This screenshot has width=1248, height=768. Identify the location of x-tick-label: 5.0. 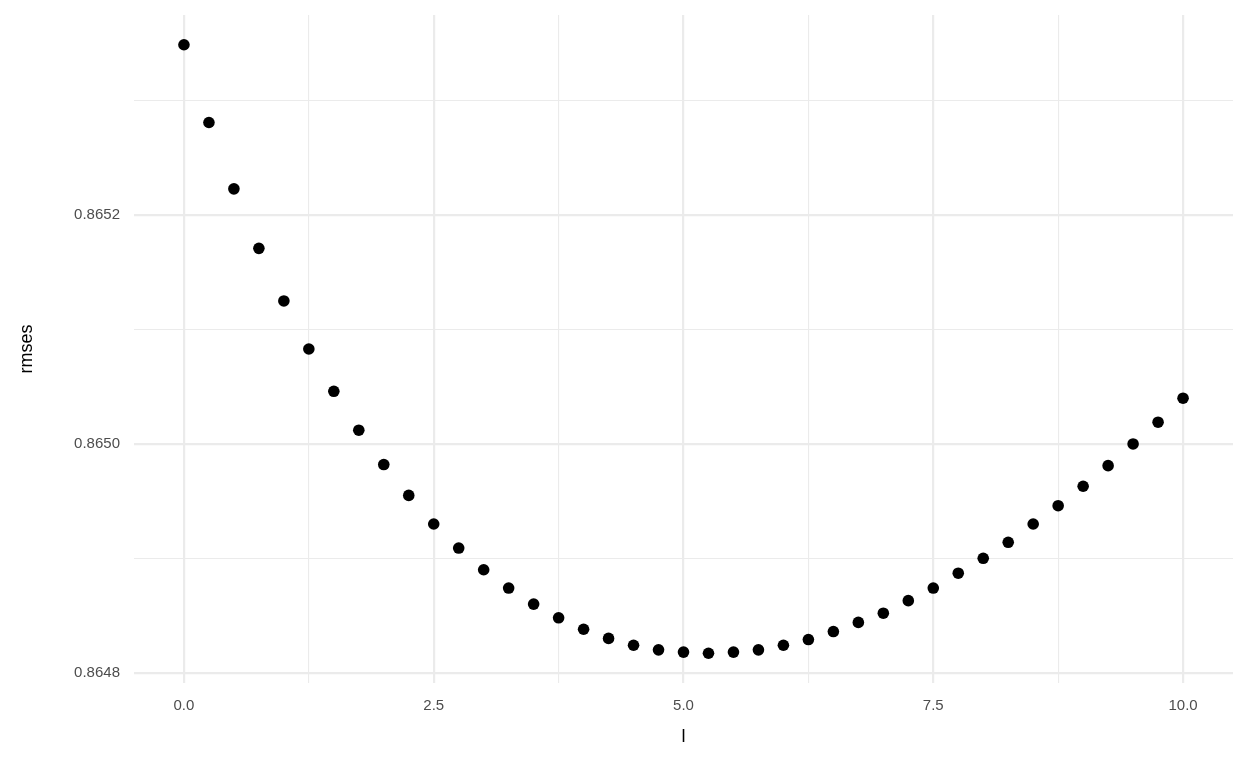
(683, 705).